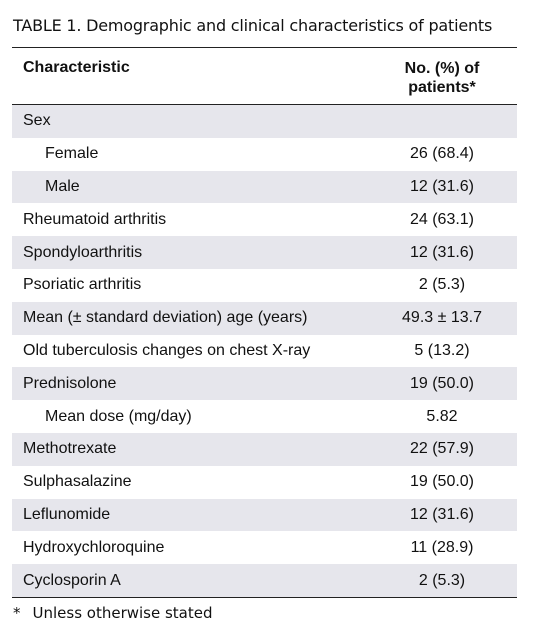  I want to click on table-row: Female 26 (68.4), so click(264, 154).